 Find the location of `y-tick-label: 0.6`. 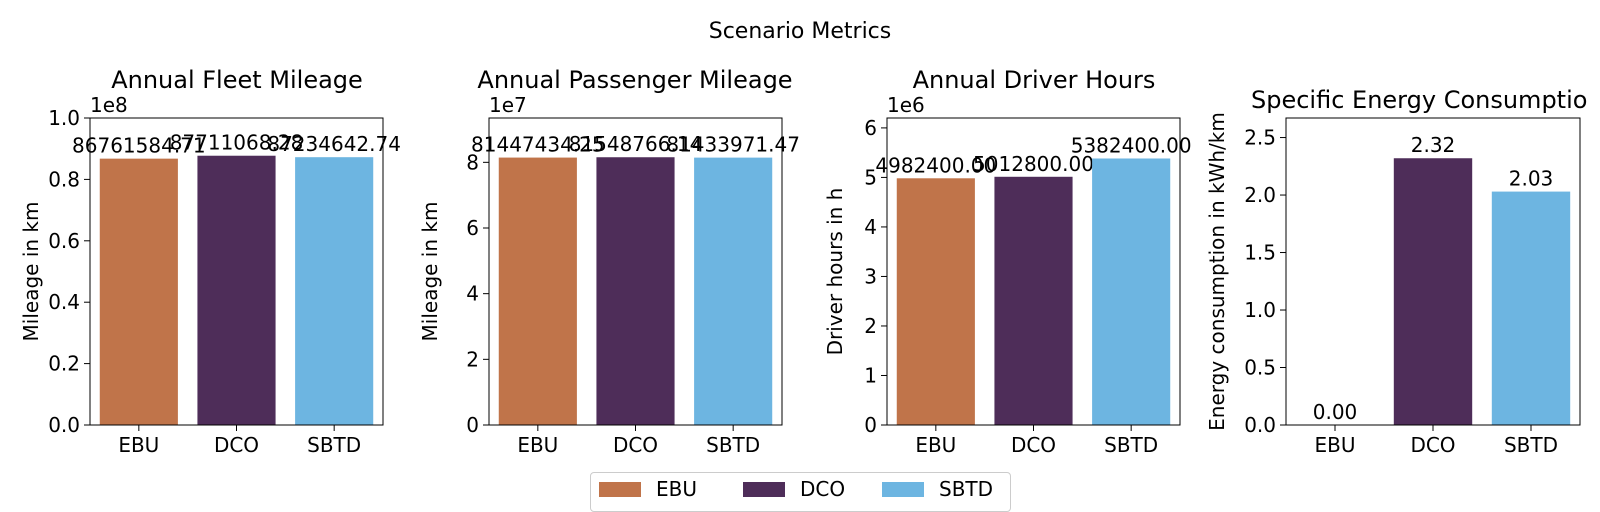

y-tick-label: 0.6 is located at coordinates (64, 241).